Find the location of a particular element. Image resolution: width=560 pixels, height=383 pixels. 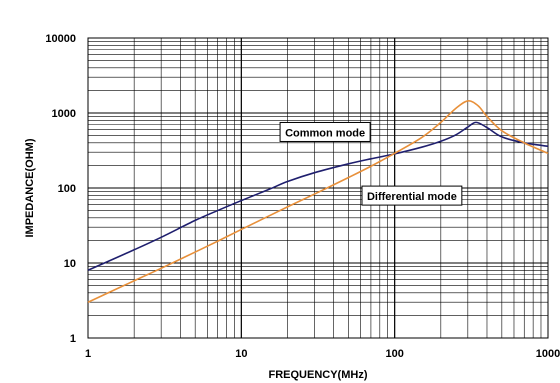

annotation-box: Differential mode is located at coordinates (412, 195).